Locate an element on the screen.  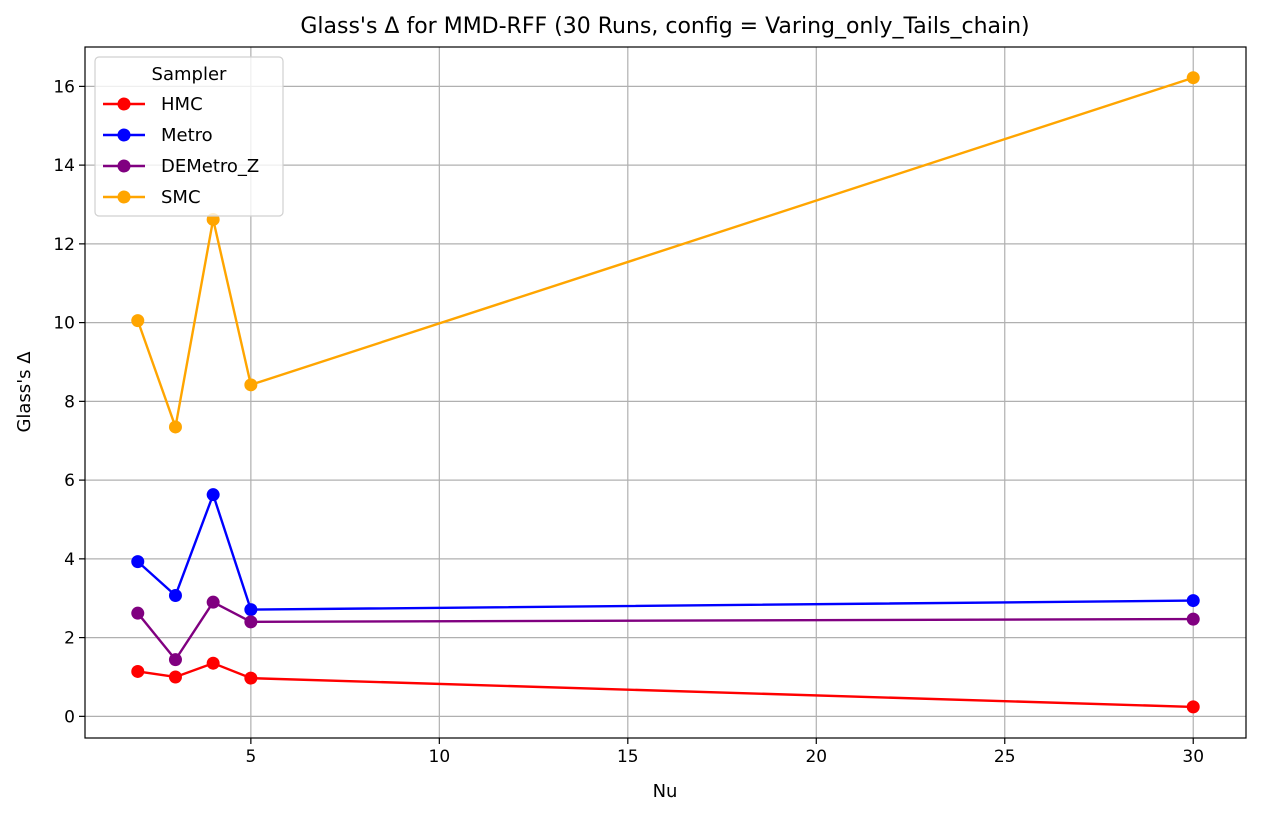
legend-box is located at coordinates (189, 136).